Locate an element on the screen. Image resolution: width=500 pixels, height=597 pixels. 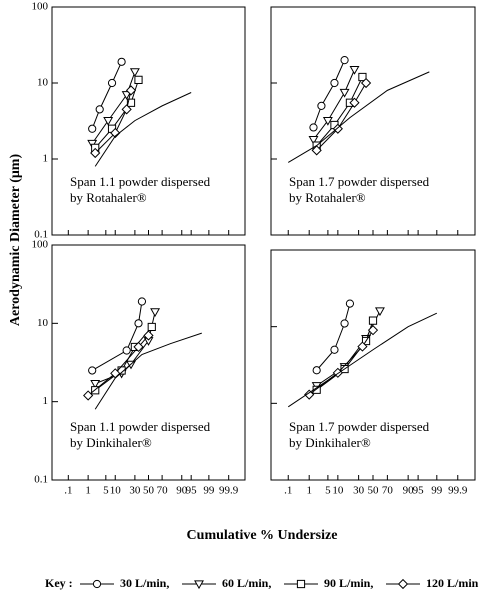
legend-key-label: Key : is located at coordinates (59, 583).